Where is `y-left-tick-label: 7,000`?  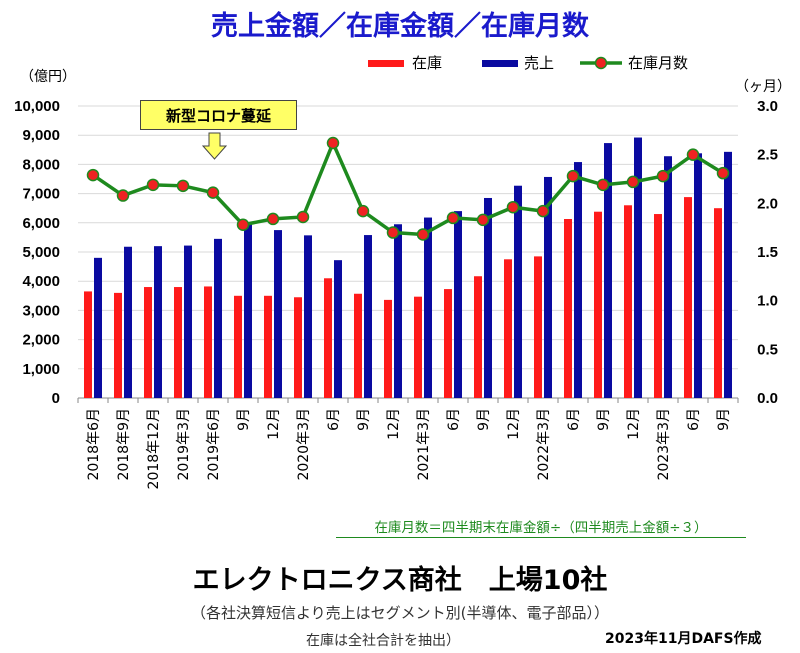 y-left-tick-label: 7,000 is located at coordinates (41, 194).